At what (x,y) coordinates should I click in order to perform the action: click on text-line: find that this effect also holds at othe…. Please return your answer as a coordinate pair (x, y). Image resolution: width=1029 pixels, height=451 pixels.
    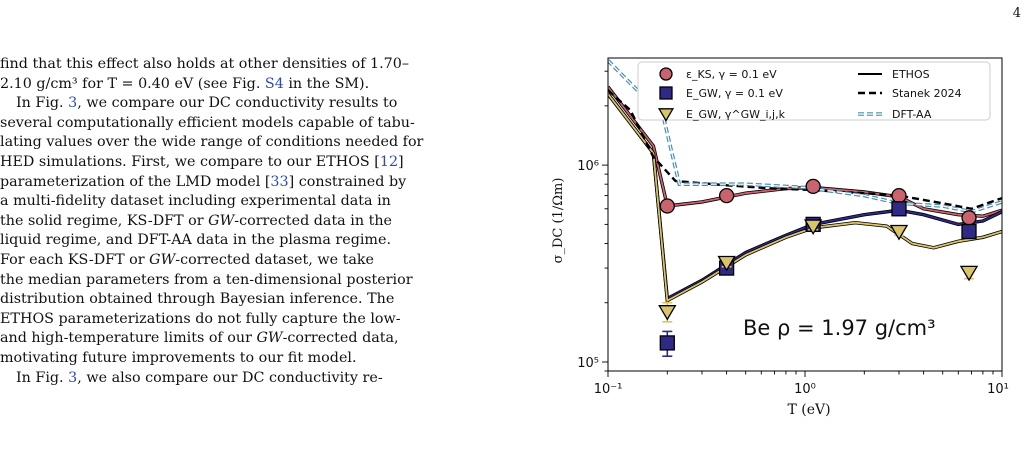
    Looking at the image, I should click on (205, 64).